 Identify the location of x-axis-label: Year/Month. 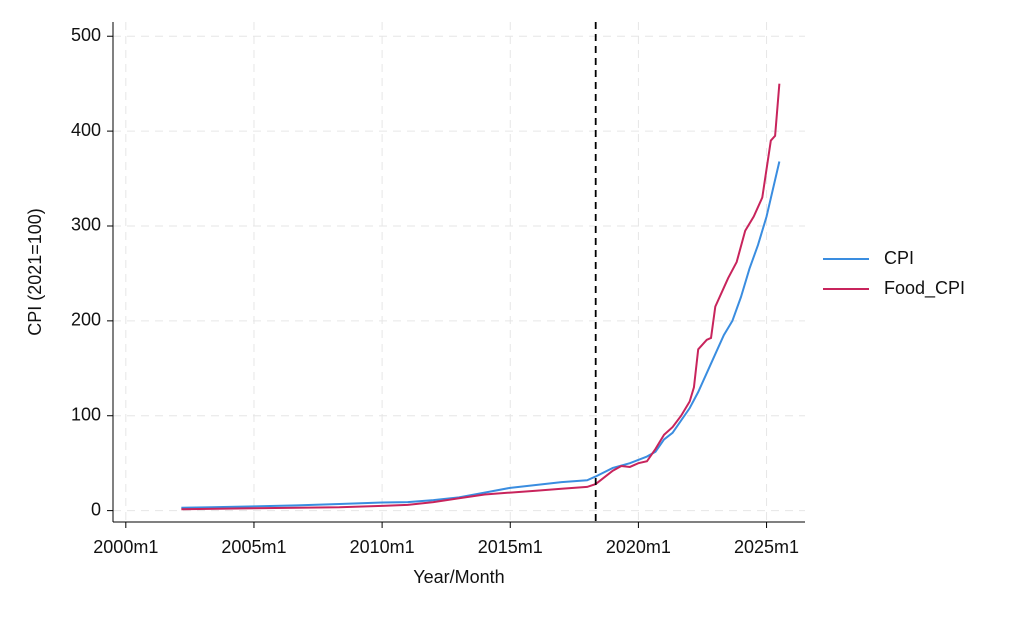
(458, 577).